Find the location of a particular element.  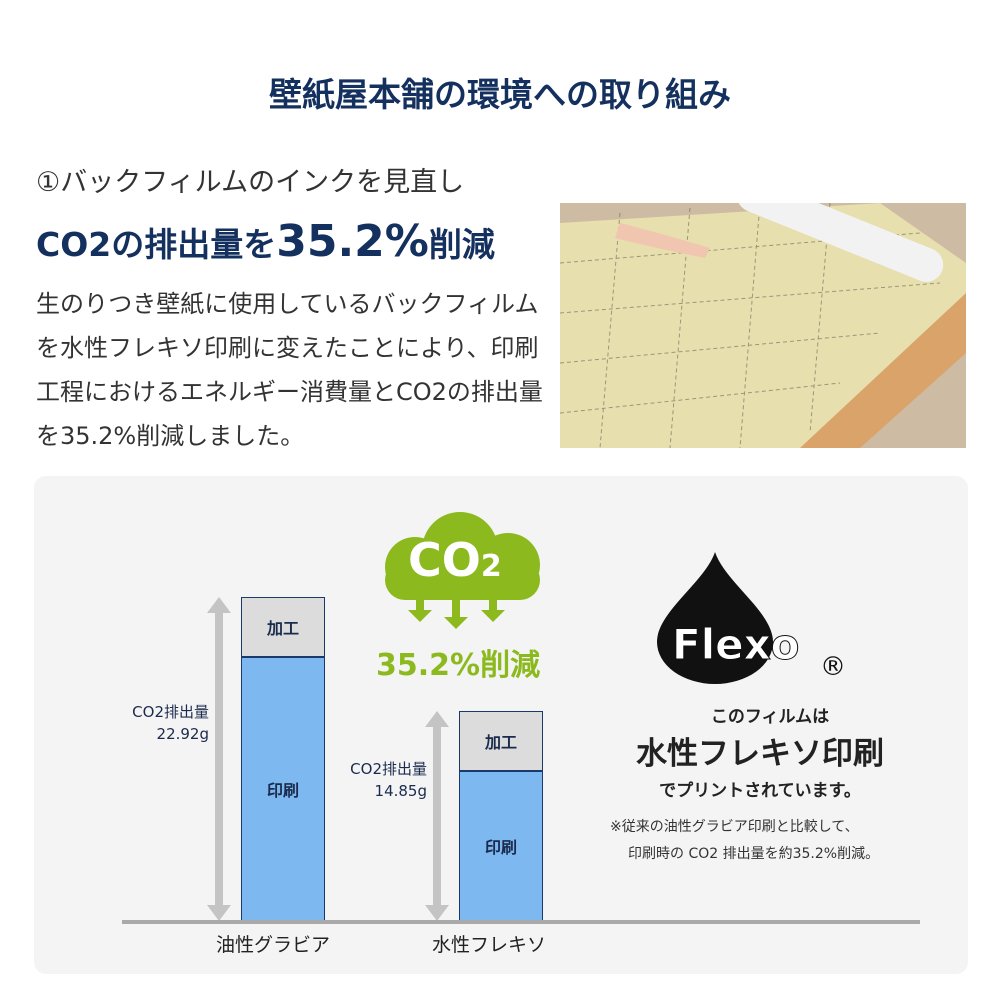

chart-baseline is located at coordinates (521, 922).